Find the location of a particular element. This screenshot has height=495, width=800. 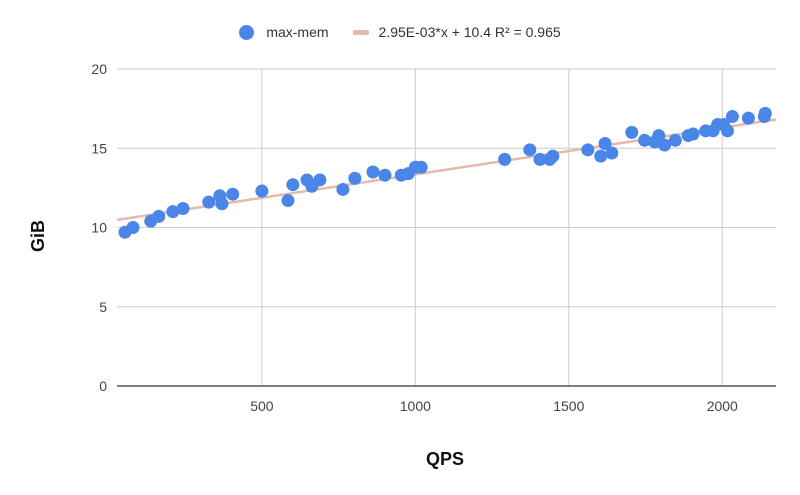

y-tick-label: 10 is located at coordinates (99, 228).